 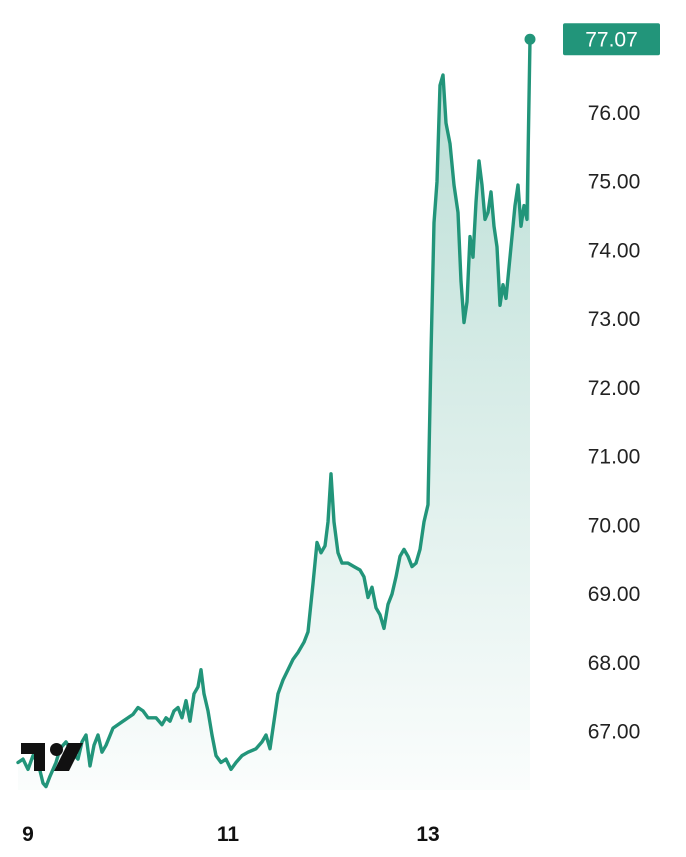 I want to click on y-tick-label: 74.00, so click(x=614, y=250).